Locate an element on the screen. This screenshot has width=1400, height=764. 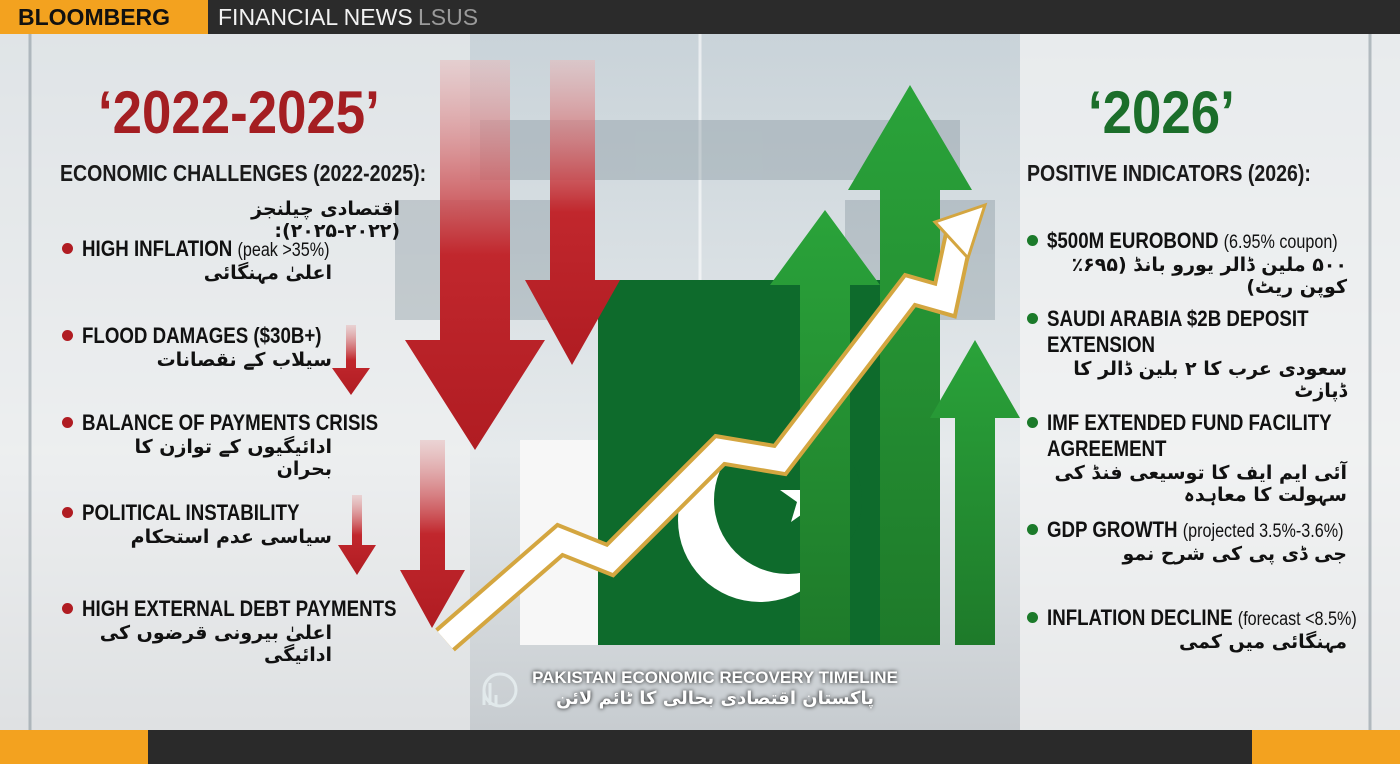
item-title-text: SAUDI ARABIA $2B DEPOSIT EXTENSION is located at coordinates (1178, 331).